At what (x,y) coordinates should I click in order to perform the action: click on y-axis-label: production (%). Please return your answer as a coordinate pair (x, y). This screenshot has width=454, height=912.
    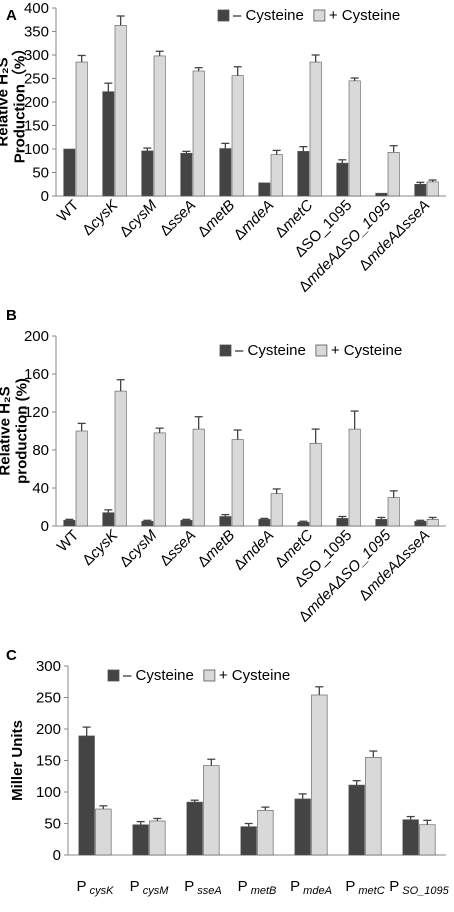
    Looking at the image, I should click on (22, 431).